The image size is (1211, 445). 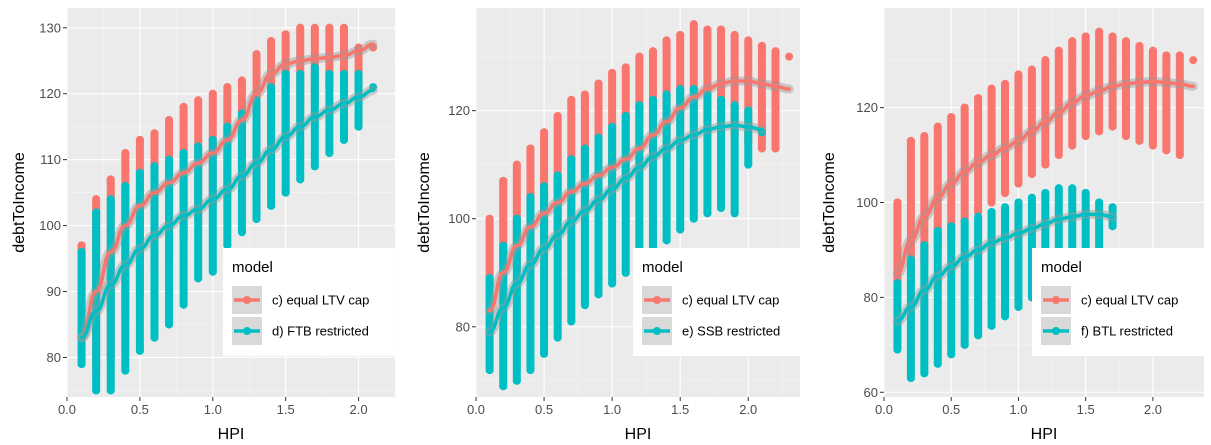 I want to click on x-axis-title: HPI, so click(x=638, y=434).